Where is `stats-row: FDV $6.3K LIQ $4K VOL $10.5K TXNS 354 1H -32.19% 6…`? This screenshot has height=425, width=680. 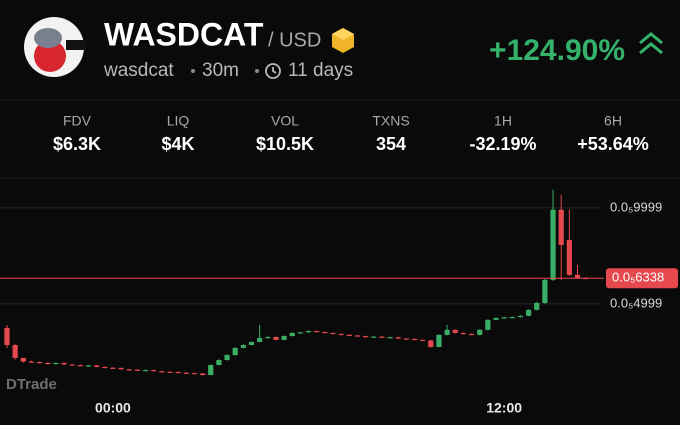 stats-row: FDV $6.3K LIQ $4K VOL $10.5K TXNS 354 1H -32.19% 6… is located at coordinates (351, 133).